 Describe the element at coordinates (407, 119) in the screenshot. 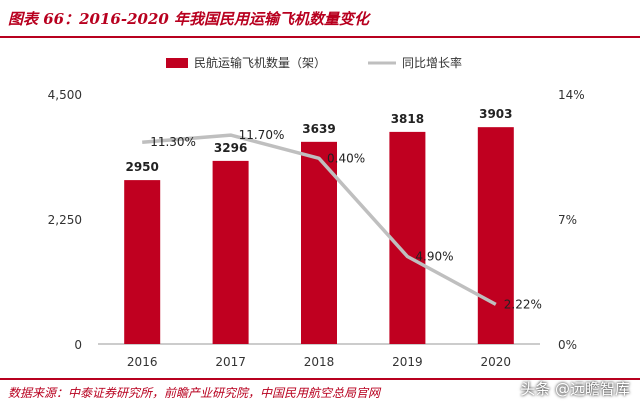

I see `bar-value-label: 3818` at that location.